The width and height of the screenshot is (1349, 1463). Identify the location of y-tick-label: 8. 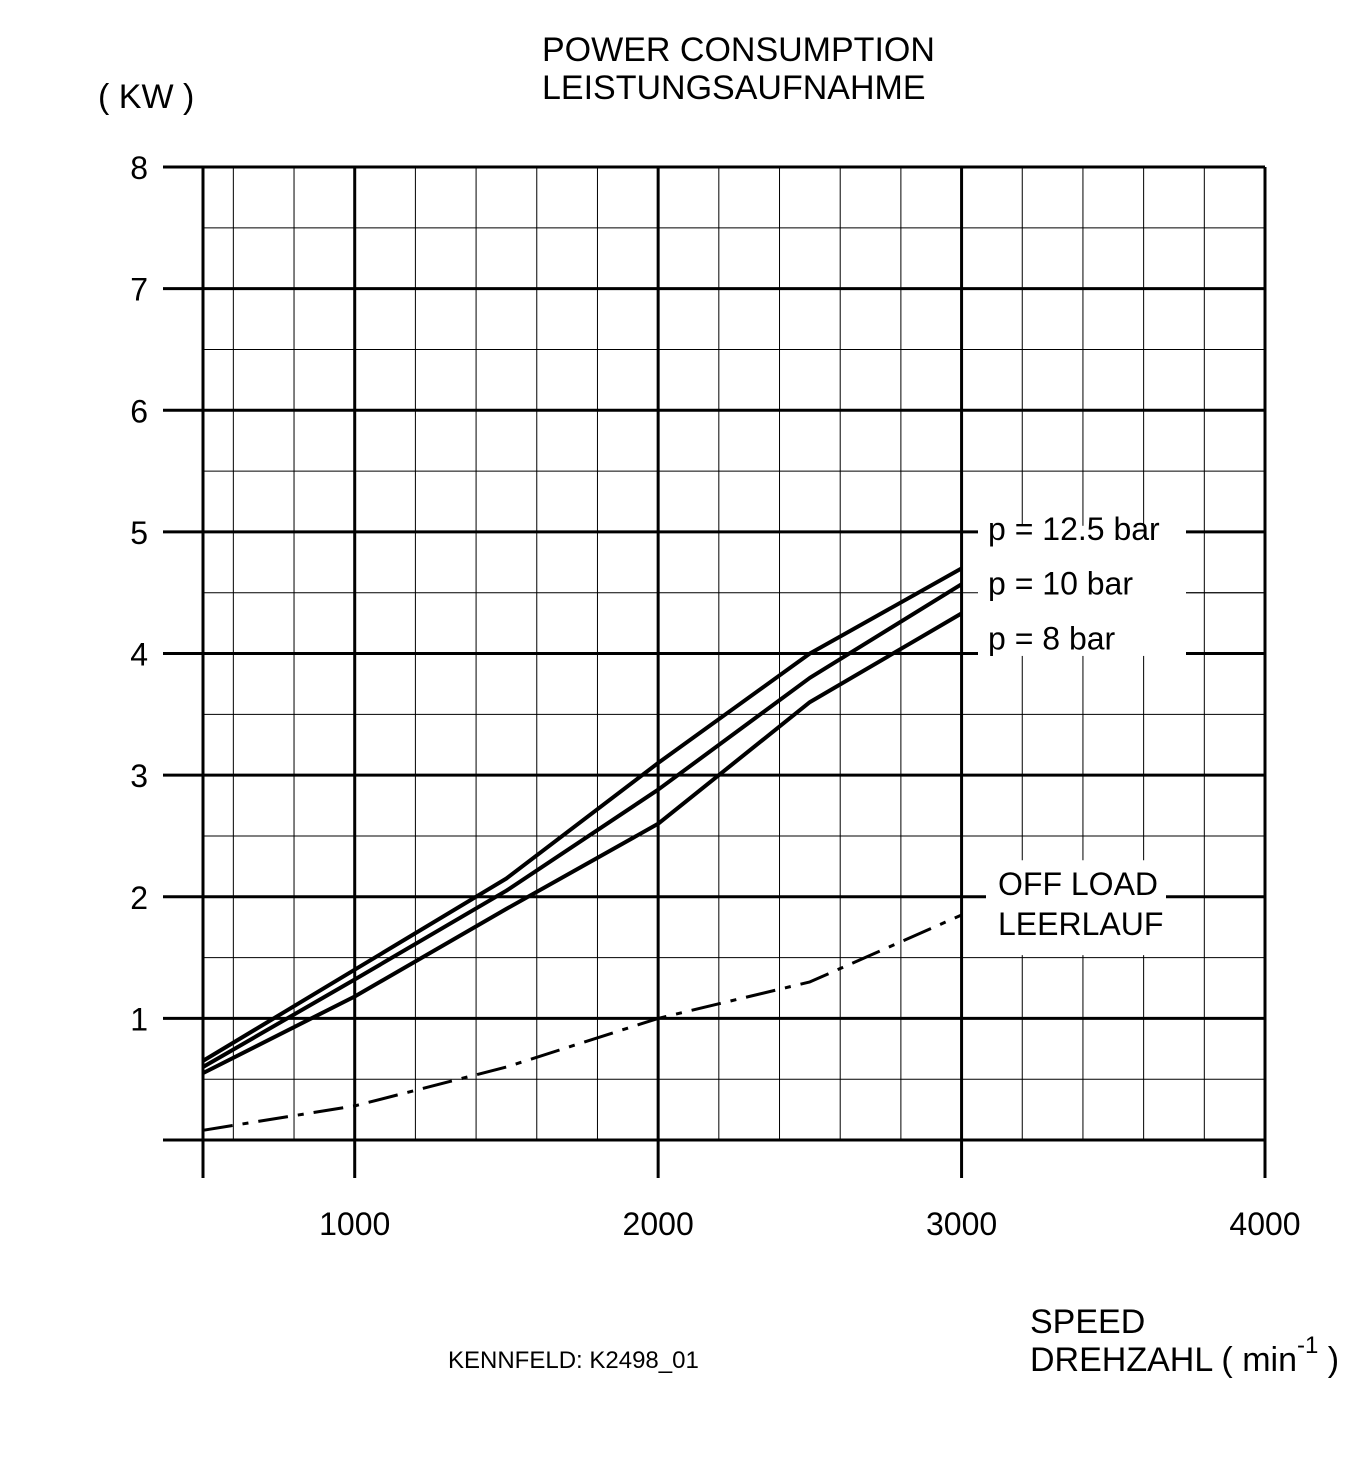
(139, 168).